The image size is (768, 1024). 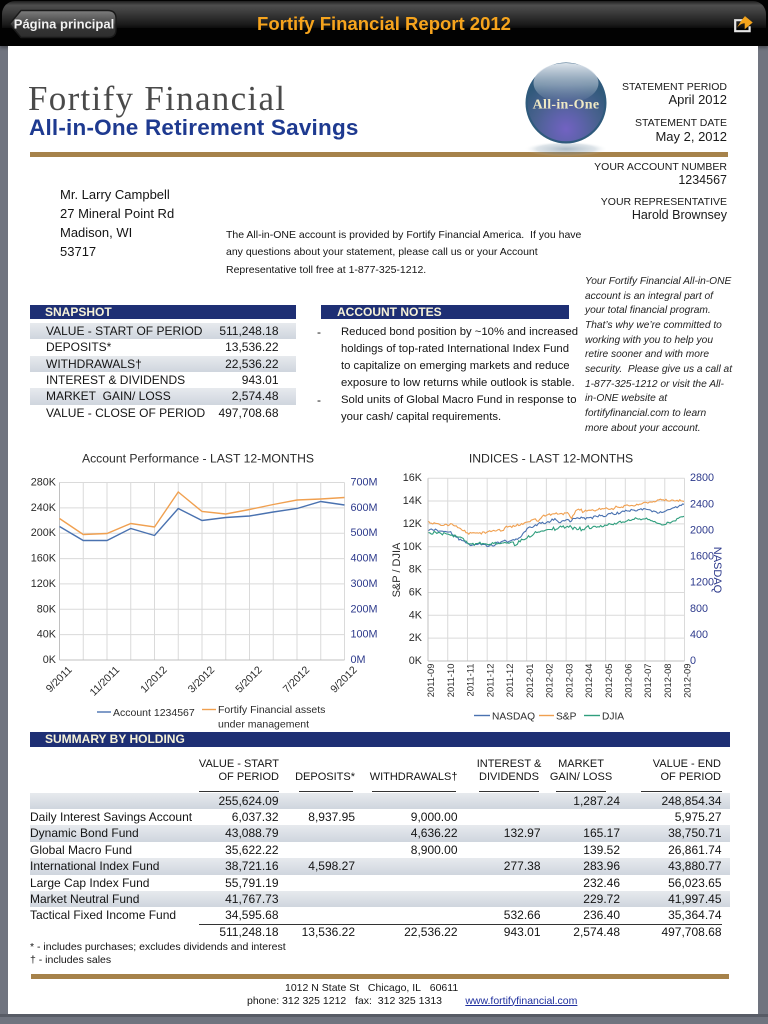 What do you see at coordinates (687, 681) in the screenshot?
I see `svg-text: 2012-09` at bounding box center [687, 681].